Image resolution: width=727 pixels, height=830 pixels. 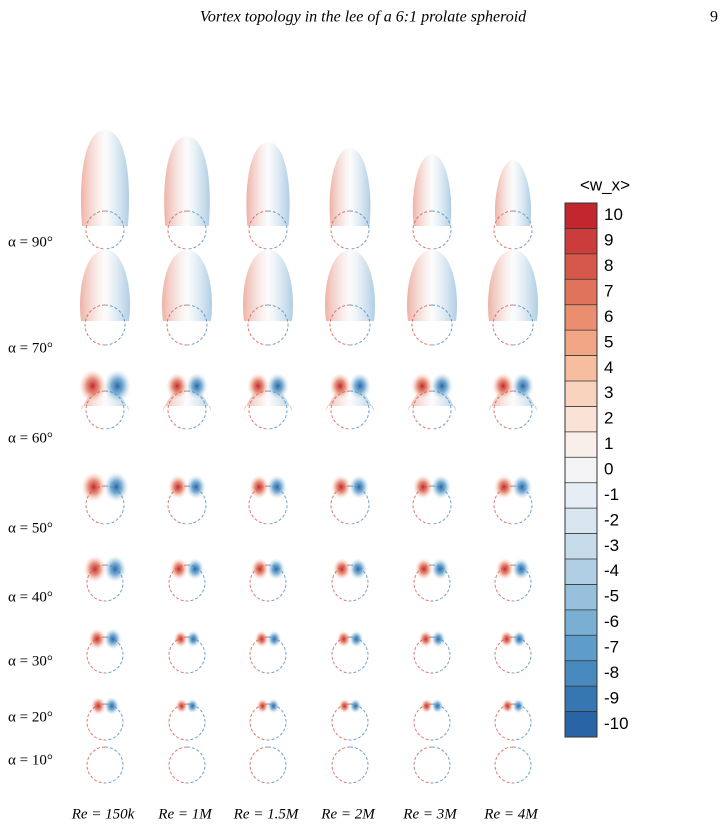 I want to click on colorbar-label: 2, so click(x=608, y=418).